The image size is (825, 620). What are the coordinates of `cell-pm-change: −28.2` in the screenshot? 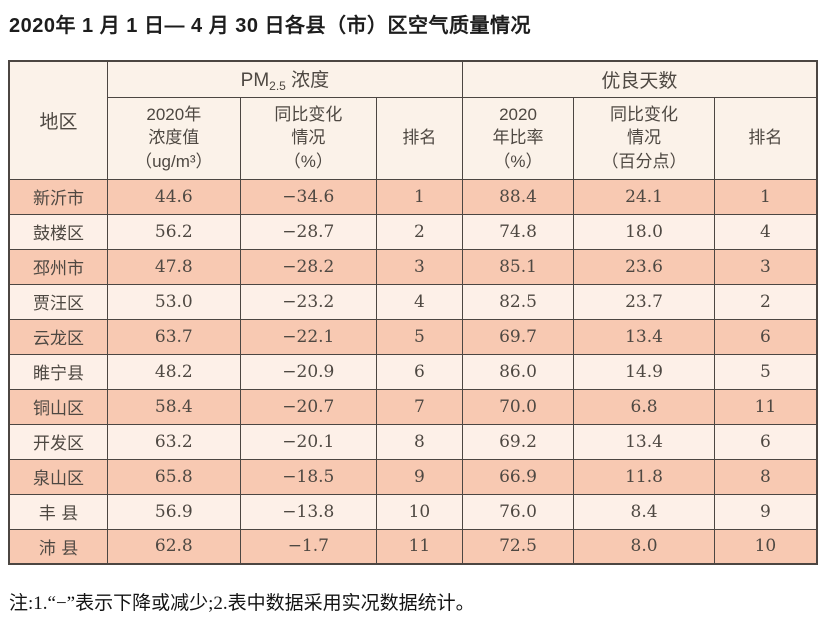 It's located at (308, 266).